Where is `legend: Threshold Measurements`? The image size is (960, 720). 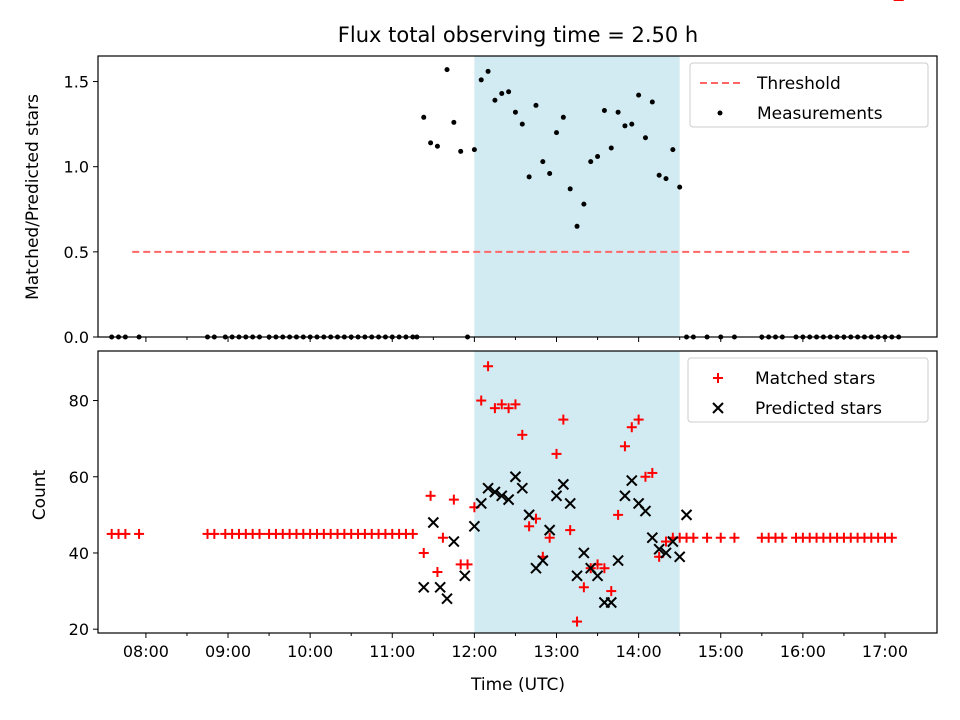 legend: Threshold Measurements is located at coordinates (809, 95).